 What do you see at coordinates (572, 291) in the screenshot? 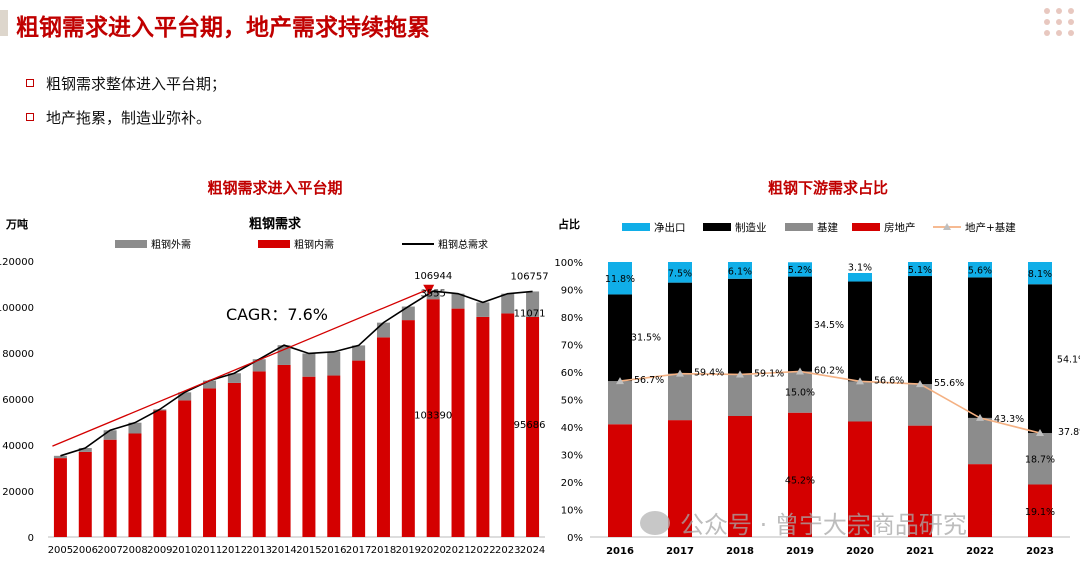
I see `right-ytick-label: 90%` at bounding box center [572, 291].